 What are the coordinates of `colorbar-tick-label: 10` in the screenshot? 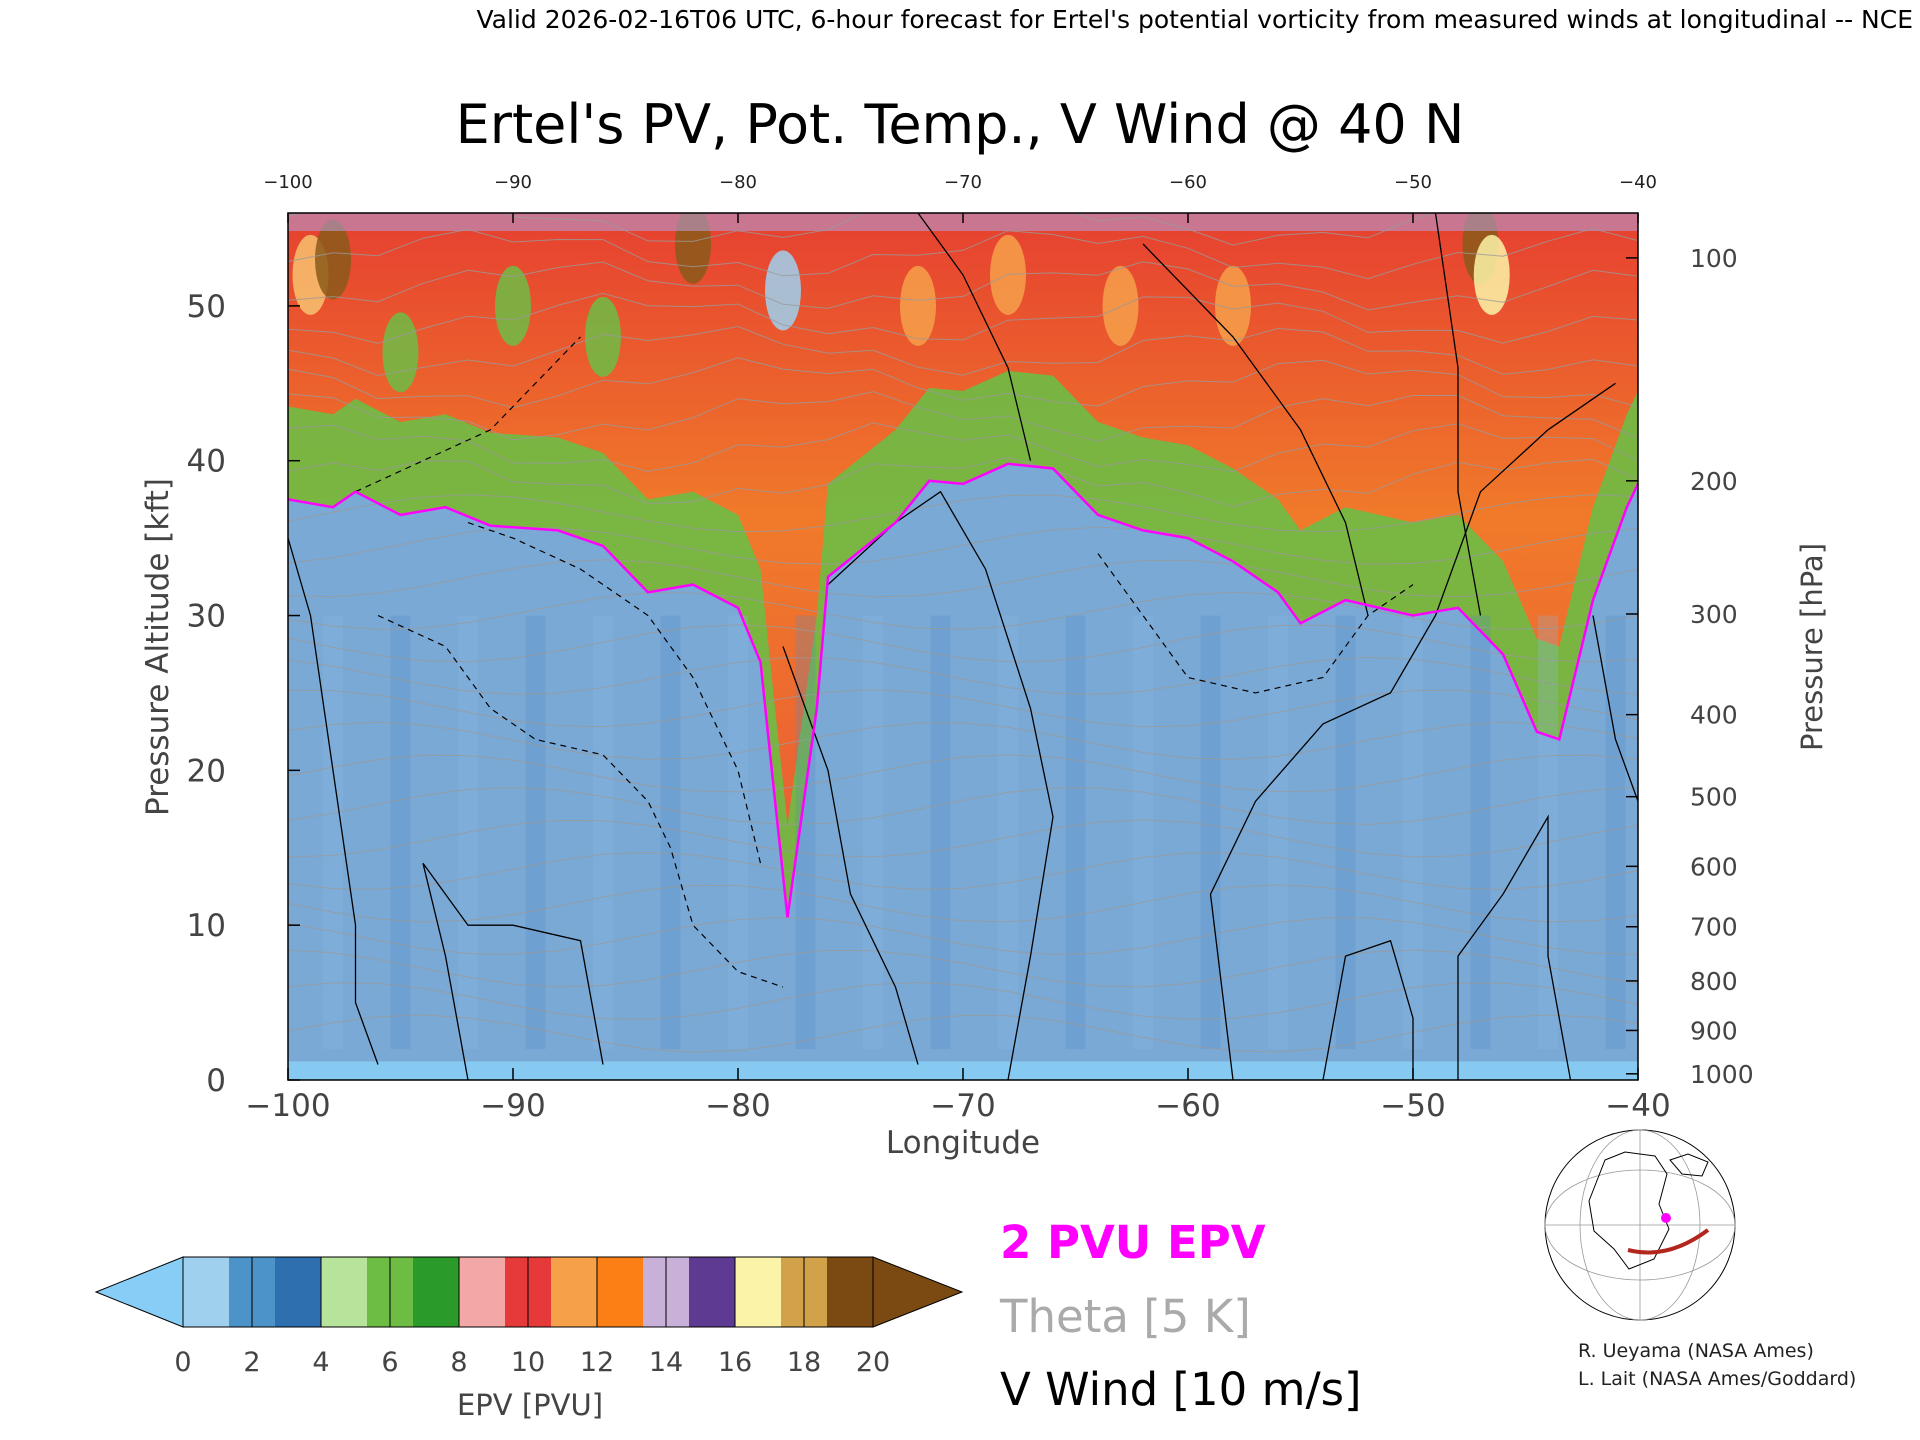 It's located at (528, 1362).